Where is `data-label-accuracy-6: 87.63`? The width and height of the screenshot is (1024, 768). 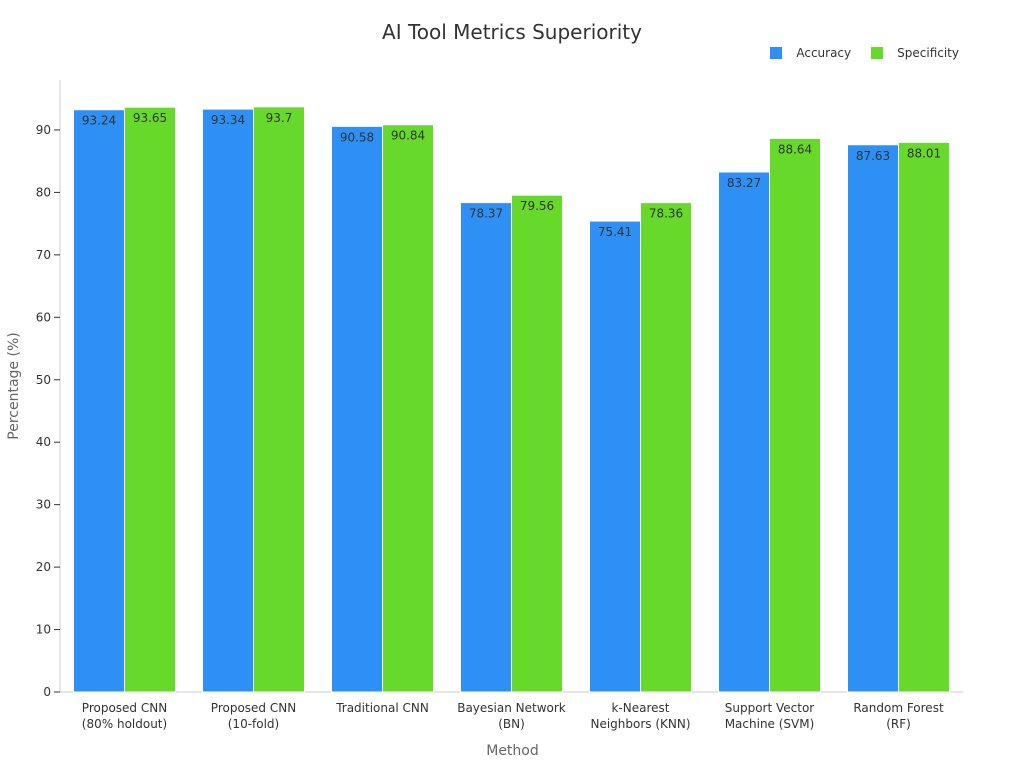
data-label-accuracy-6: 87.63 is located at coordinates (873, 156).